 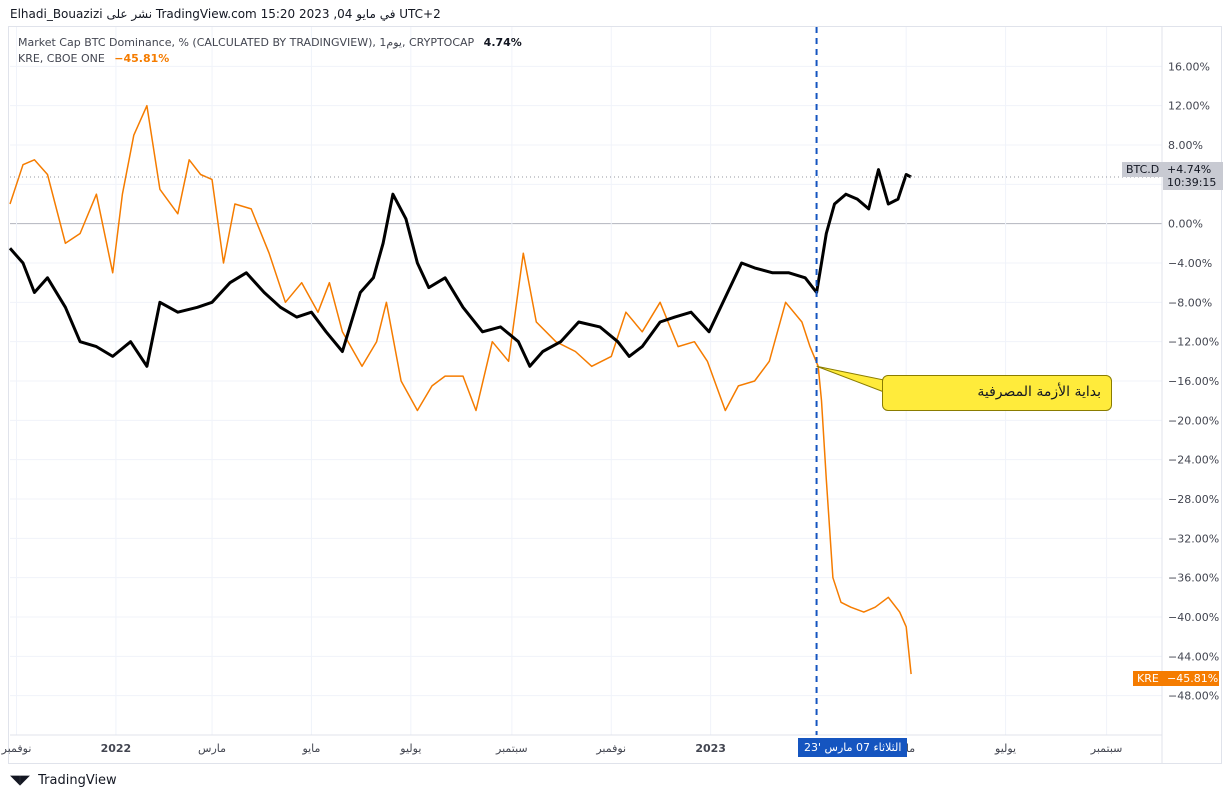 What do you see at coordinates (850, 379) in the screenshot?
I see `callout-pointer` at bounding box center [850, 379].